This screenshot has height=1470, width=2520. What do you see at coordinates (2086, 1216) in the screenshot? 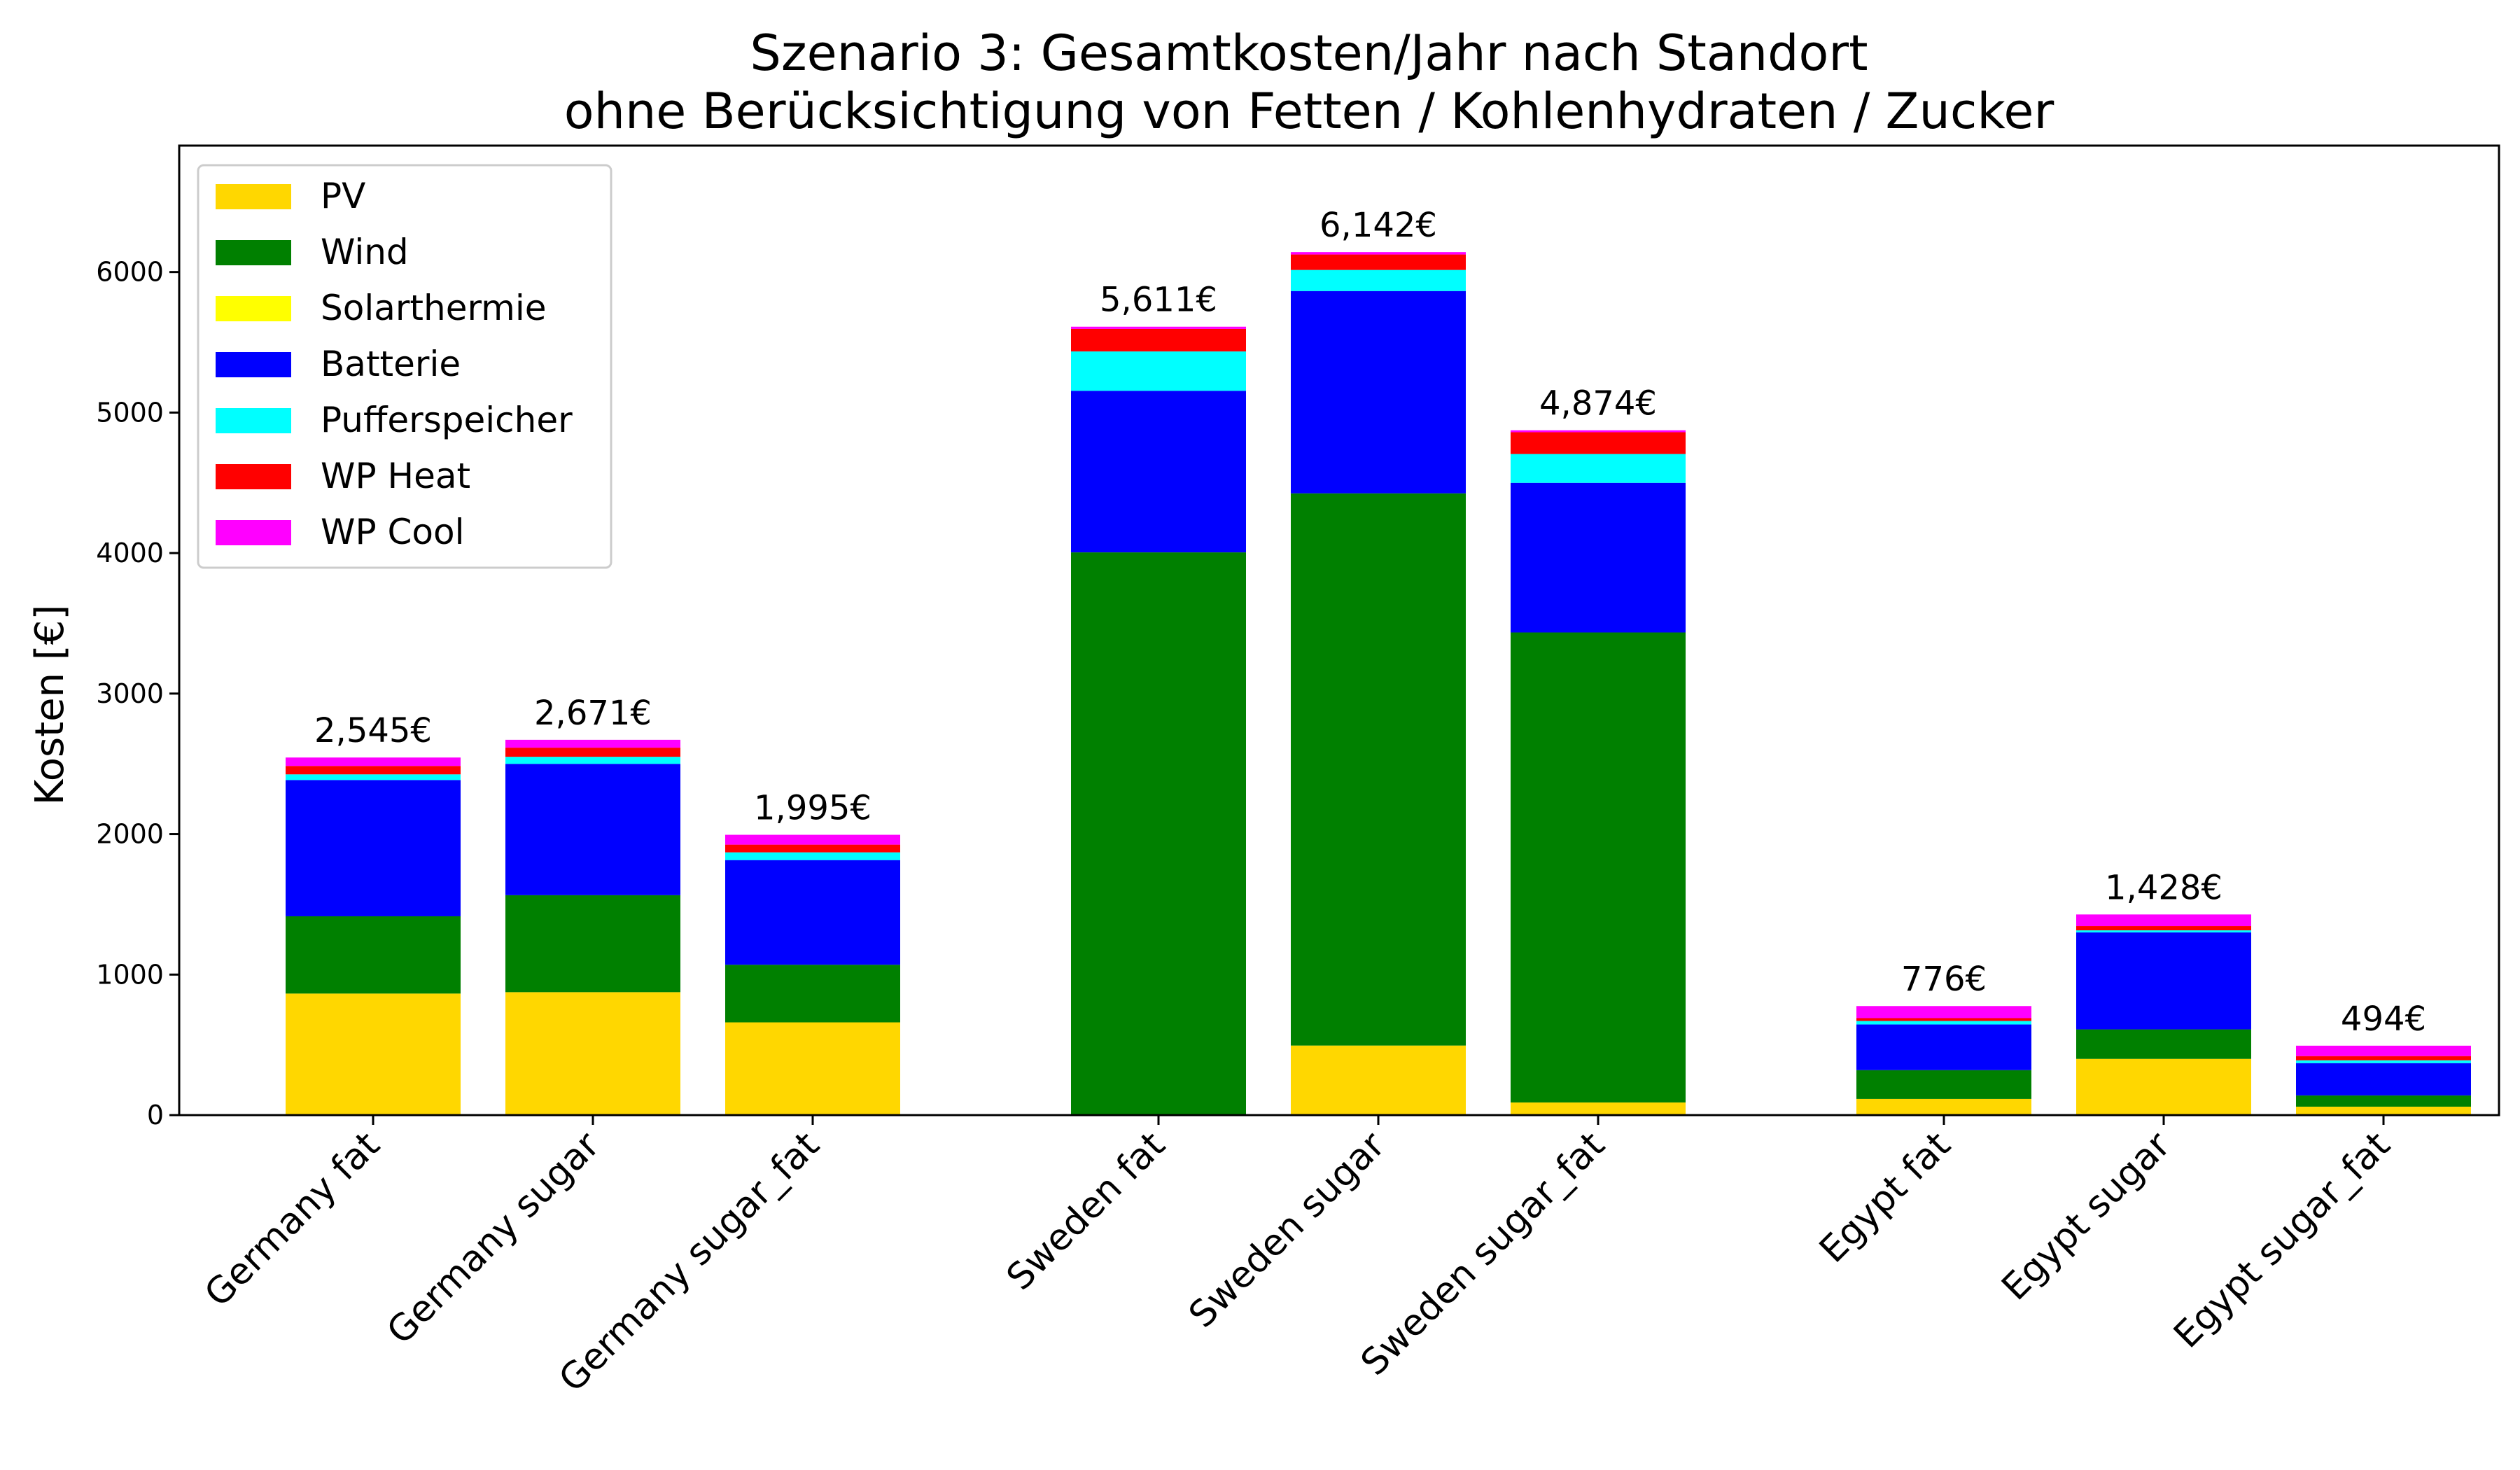
I see `x-tick-label: Egypt sugar` at bounding box center [2086, 1216].